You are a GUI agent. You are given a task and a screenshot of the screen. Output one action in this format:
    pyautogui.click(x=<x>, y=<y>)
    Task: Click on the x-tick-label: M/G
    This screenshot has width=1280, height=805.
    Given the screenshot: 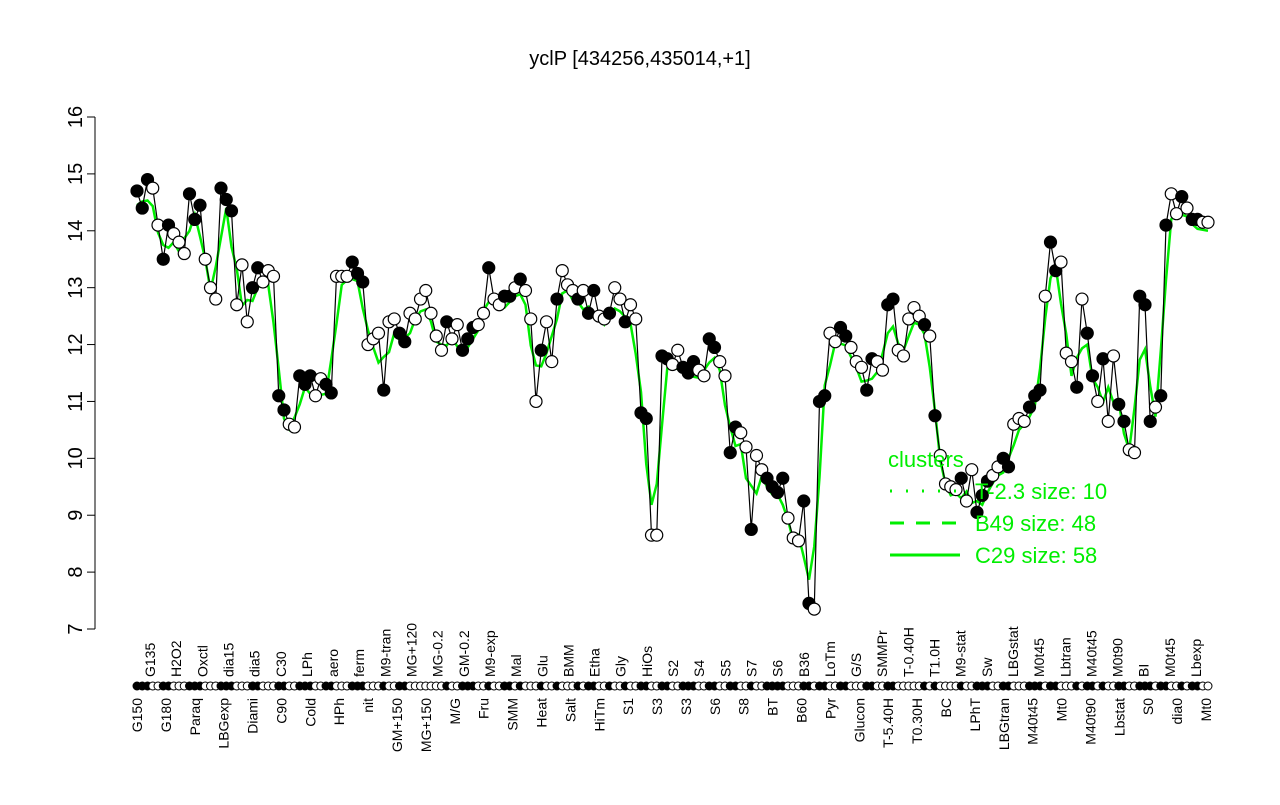 What is the action you would take?
    pyautogui.click(x=455, y=711)
    